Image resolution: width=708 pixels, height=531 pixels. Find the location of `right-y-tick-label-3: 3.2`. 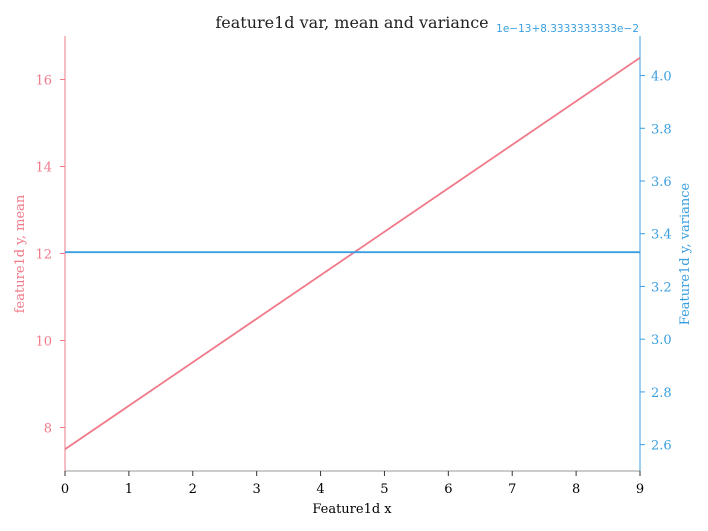

right-y-tick-label-3: 3.2 is located at coordinates (661, 287).